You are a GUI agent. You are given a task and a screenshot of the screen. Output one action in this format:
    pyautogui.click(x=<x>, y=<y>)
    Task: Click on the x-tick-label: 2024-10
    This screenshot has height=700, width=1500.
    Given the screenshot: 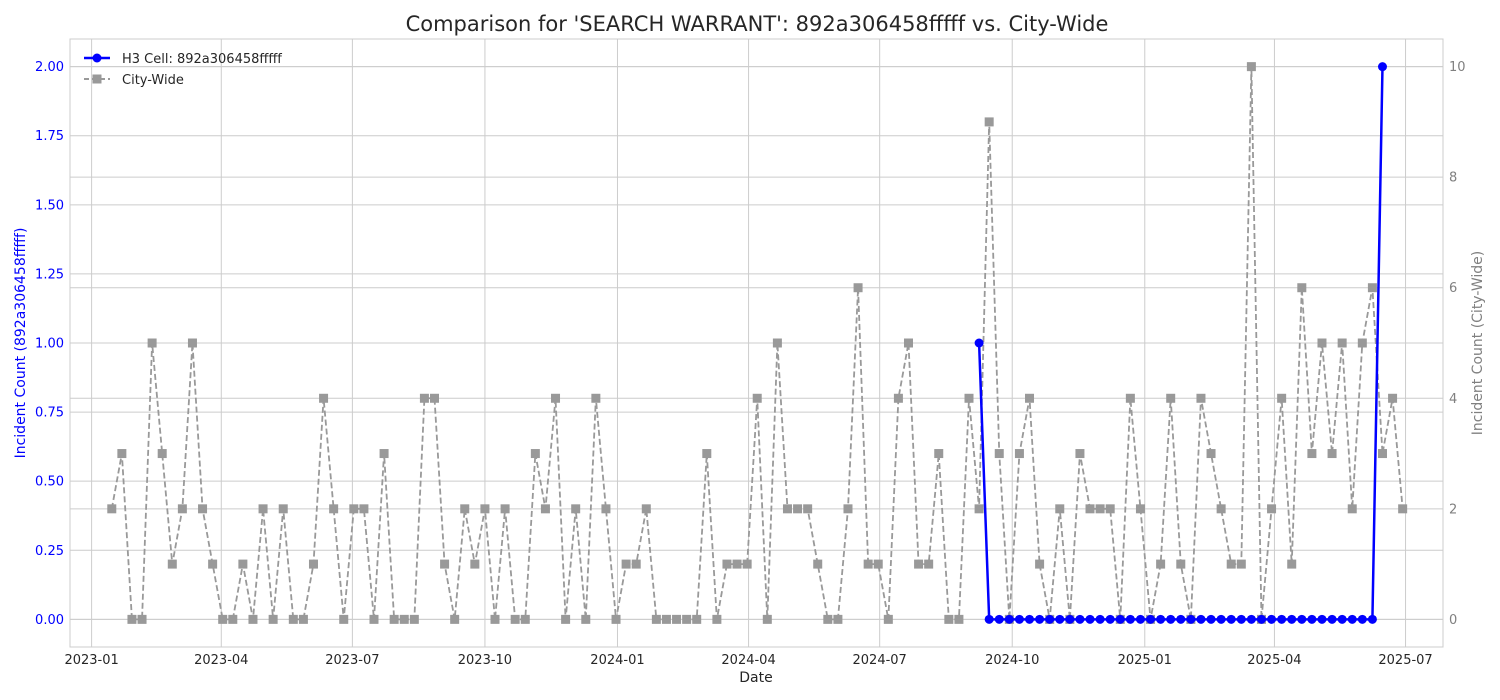 What is the action you would take?
    pyautogui.click(x=1012, y=660)
    